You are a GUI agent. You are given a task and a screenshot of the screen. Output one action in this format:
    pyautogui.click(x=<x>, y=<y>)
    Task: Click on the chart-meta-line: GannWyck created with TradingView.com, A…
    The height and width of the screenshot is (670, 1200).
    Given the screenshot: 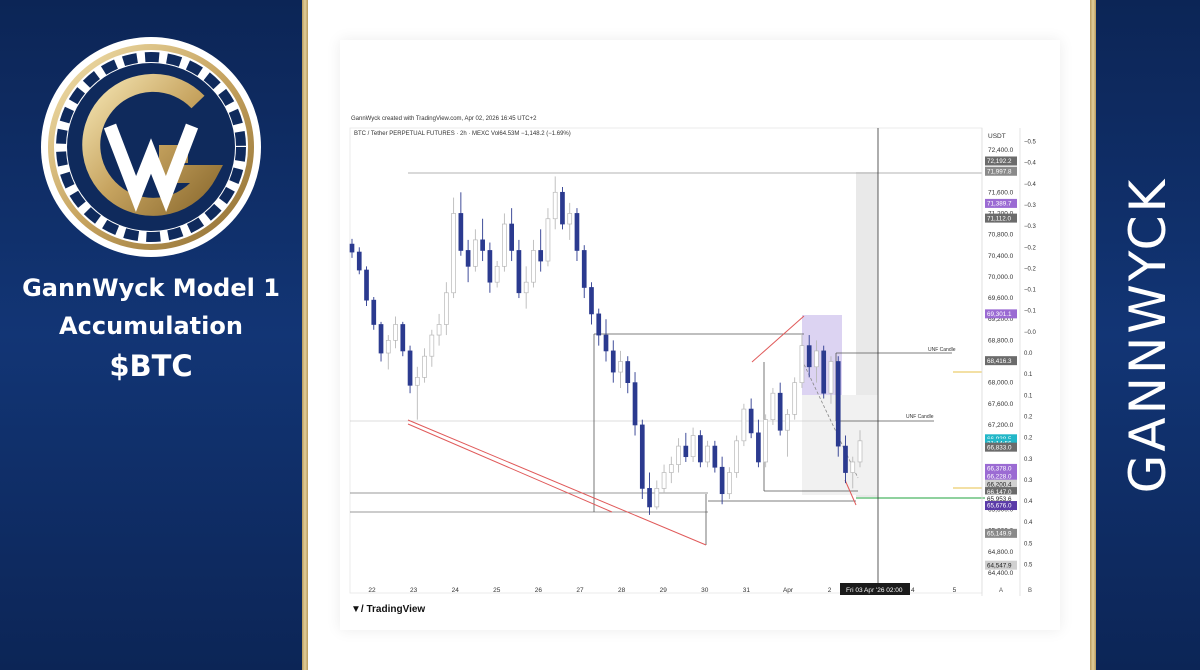 What is the action you would take?
    pyautogui.click(x=444, y=119)
    